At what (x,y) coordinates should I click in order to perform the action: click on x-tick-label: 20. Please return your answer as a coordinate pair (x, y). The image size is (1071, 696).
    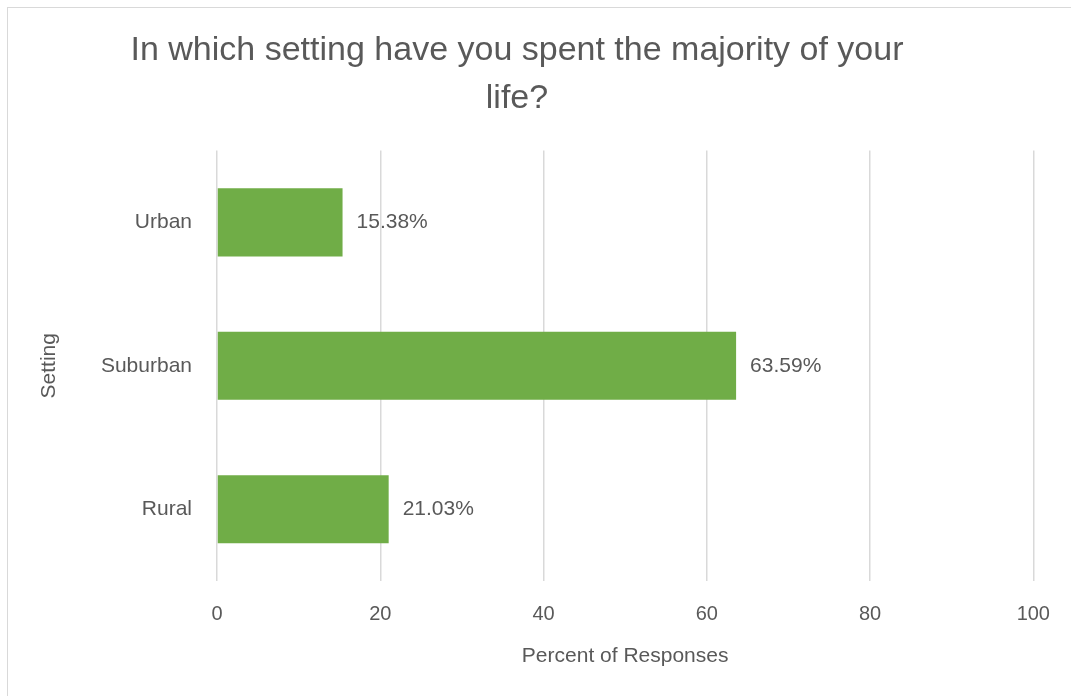
    Looking at the image, I should click on (380, 612).